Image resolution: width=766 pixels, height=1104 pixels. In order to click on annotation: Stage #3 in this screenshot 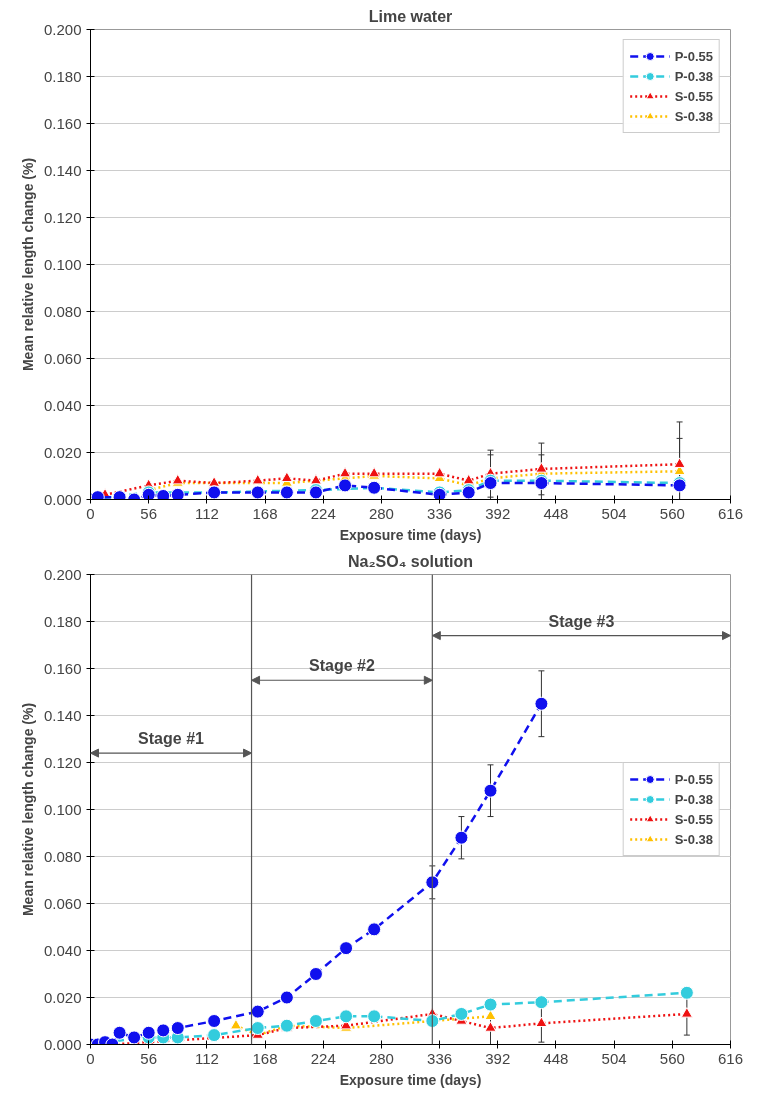, I will do `click(581, 621)`.